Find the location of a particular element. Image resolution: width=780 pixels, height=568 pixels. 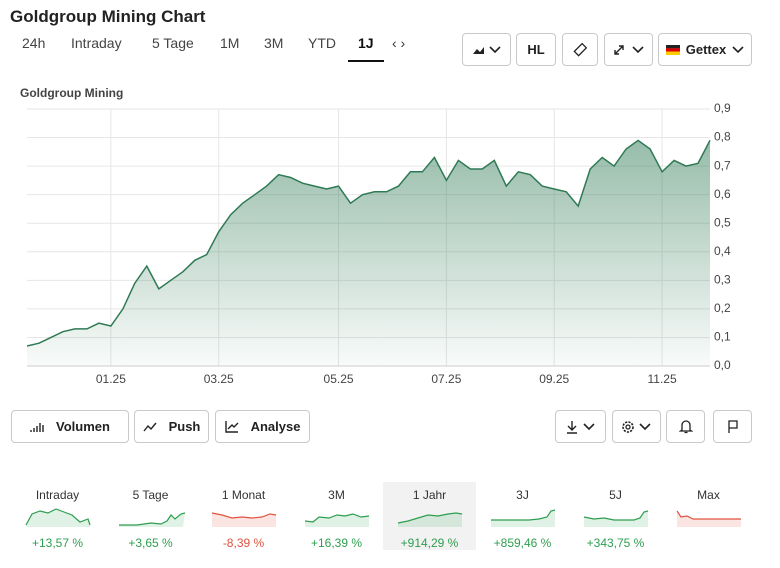

period-label: 5J is located at coordinates (615, 495).